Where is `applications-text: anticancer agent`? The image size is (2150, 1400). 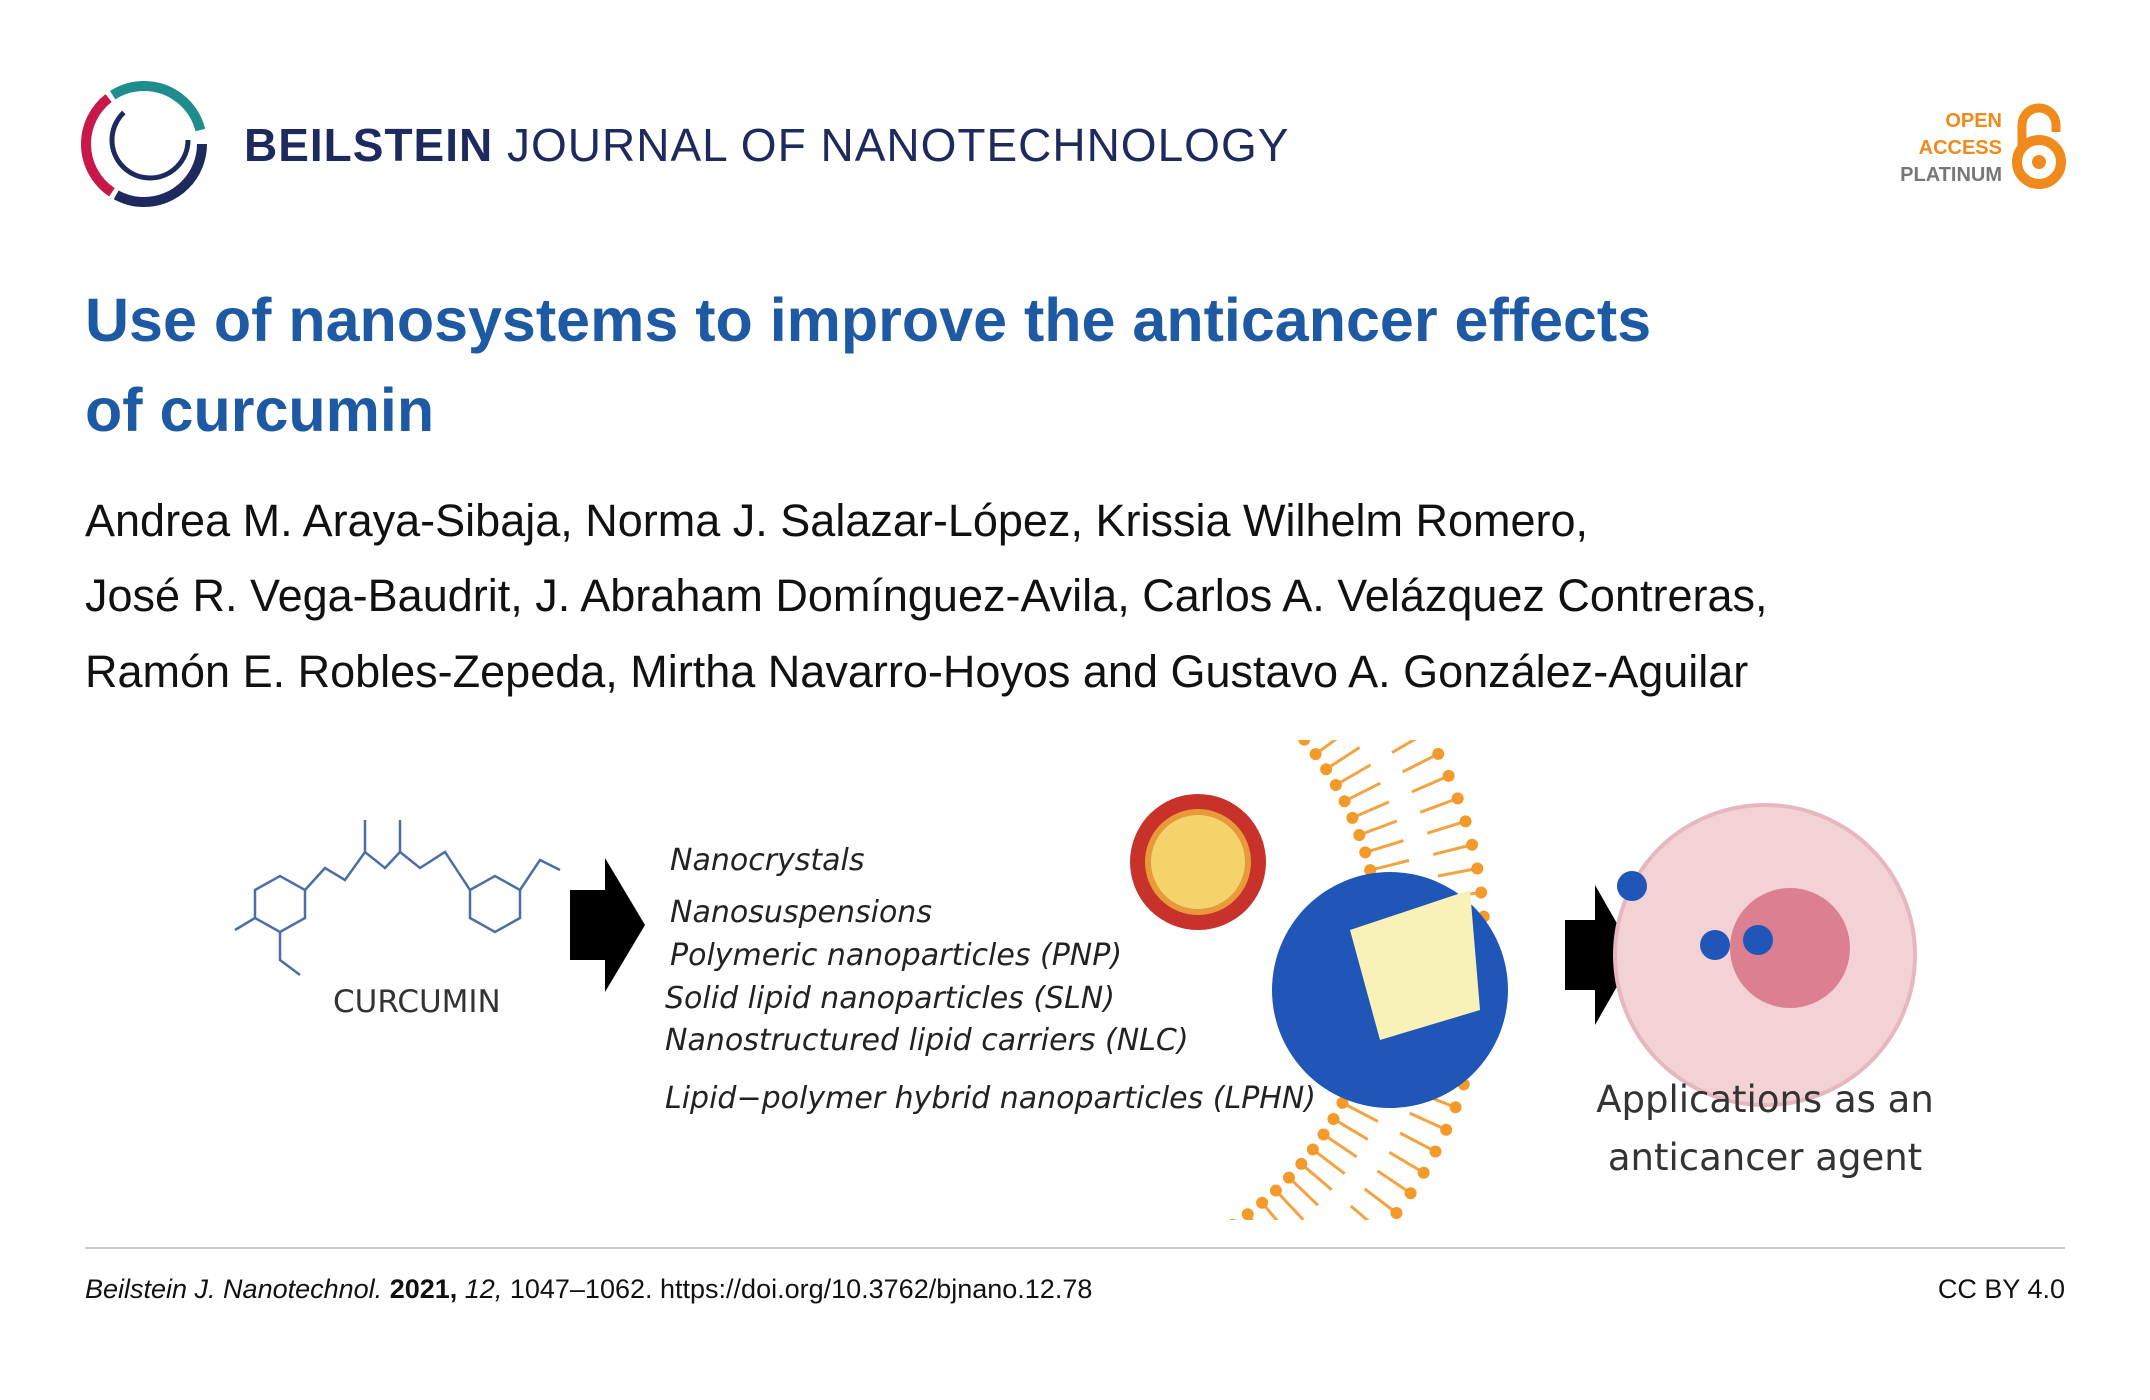 applications-text: anticancer agent is located at coordinates (1765, 1157).